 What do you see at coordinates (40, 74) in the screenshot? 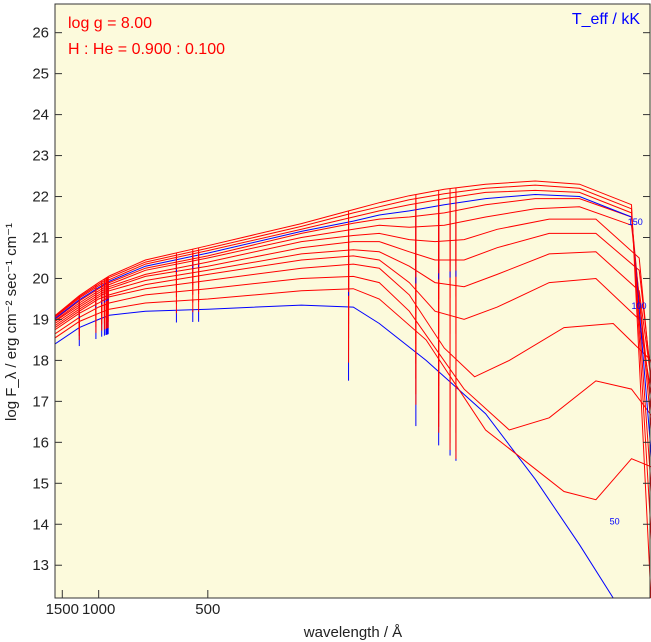
I see `y-tick-label: 25` at bounding box center [40, 74].